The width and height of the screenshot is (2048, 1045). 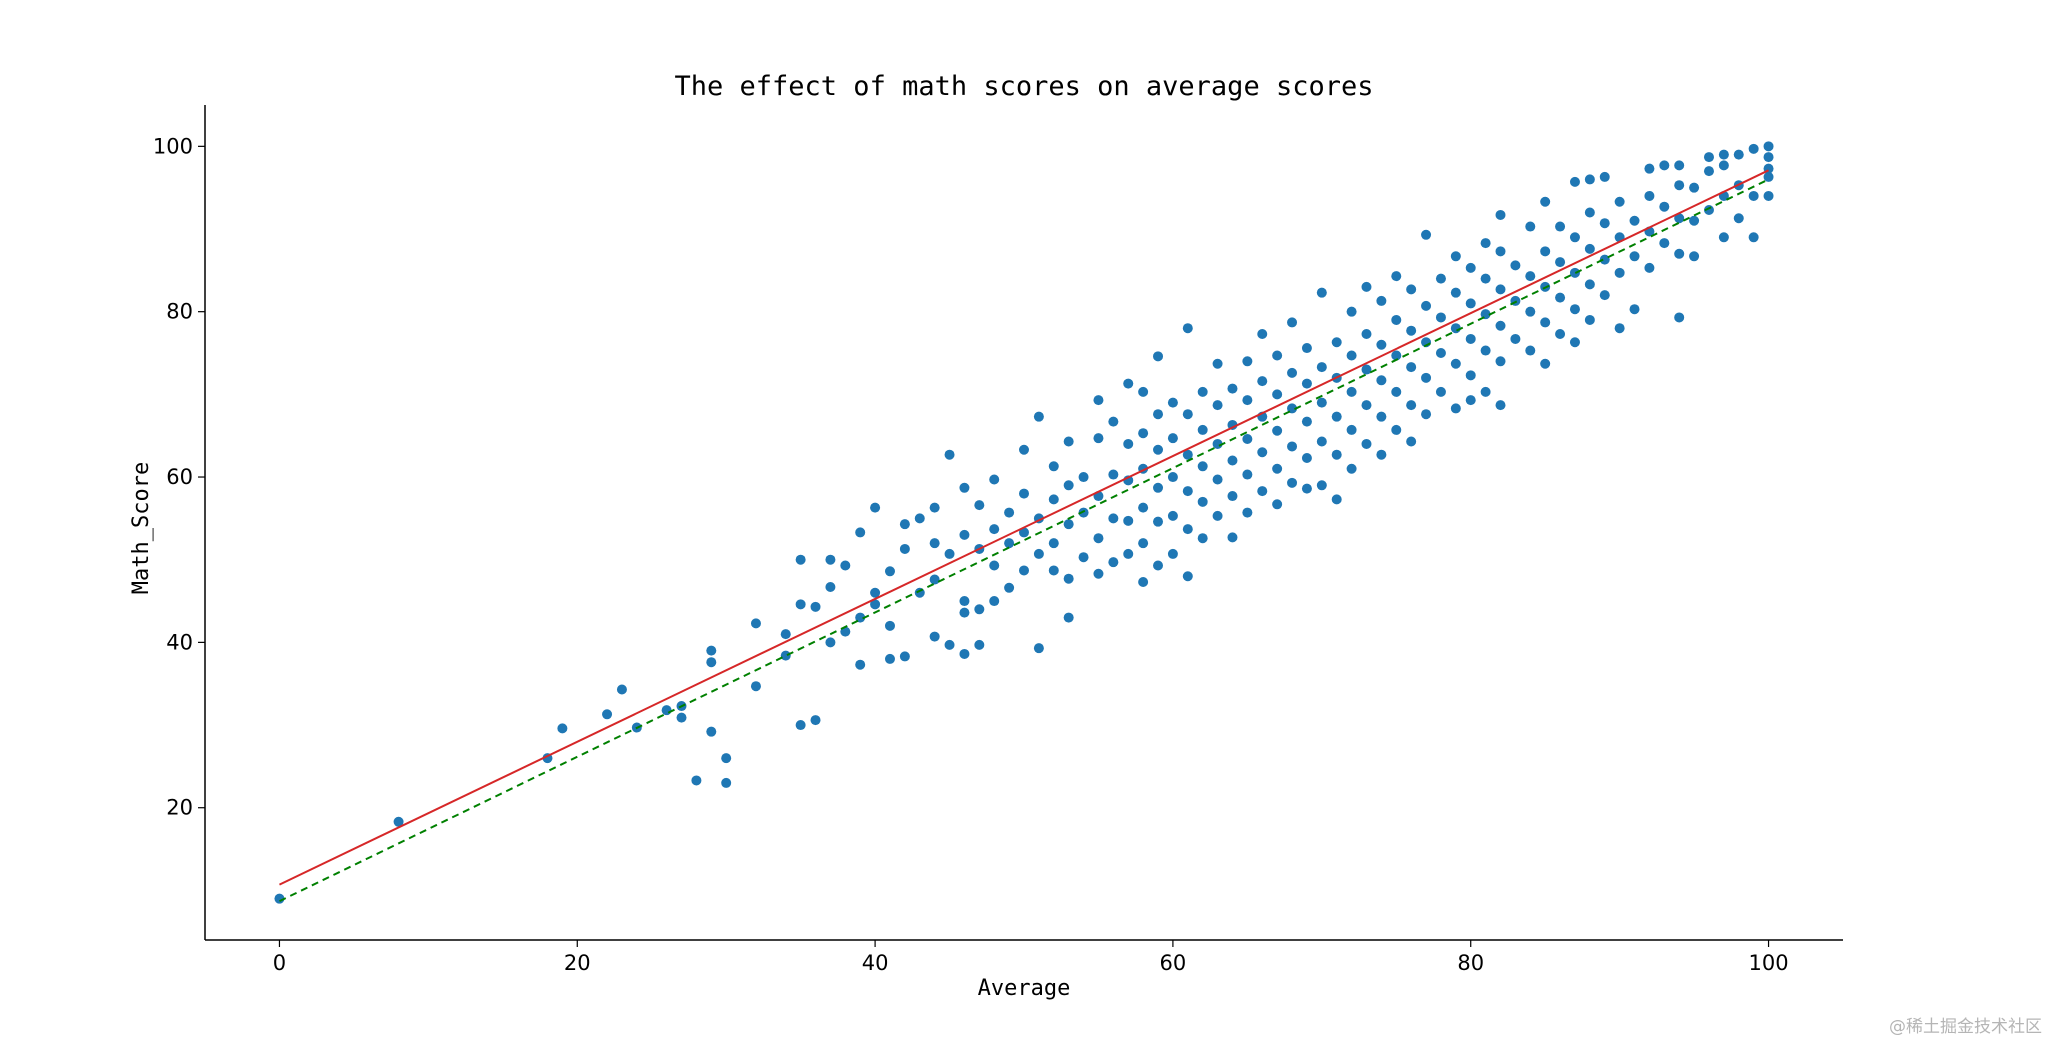 I want to click on y-axis-label: Math_Score, so click(x=141, y=528).